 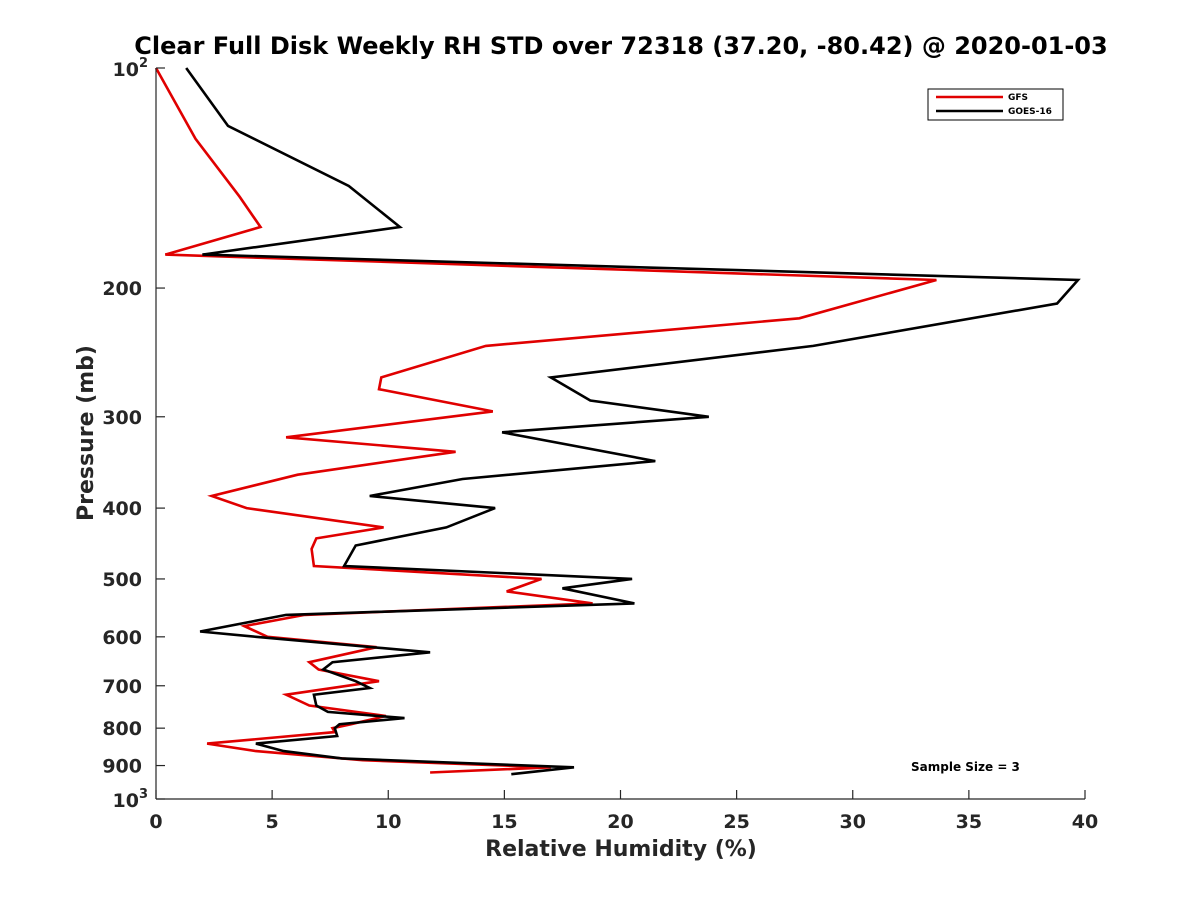 I want to click on legend-box, so click(x=995, y=104).